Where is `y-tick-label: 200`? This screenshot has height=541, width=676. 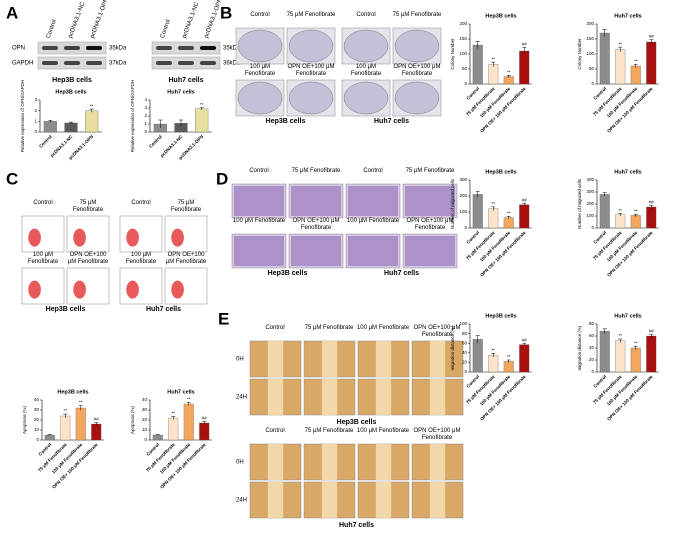
y-tick-label: 200 is located at coordinates (463, 23).